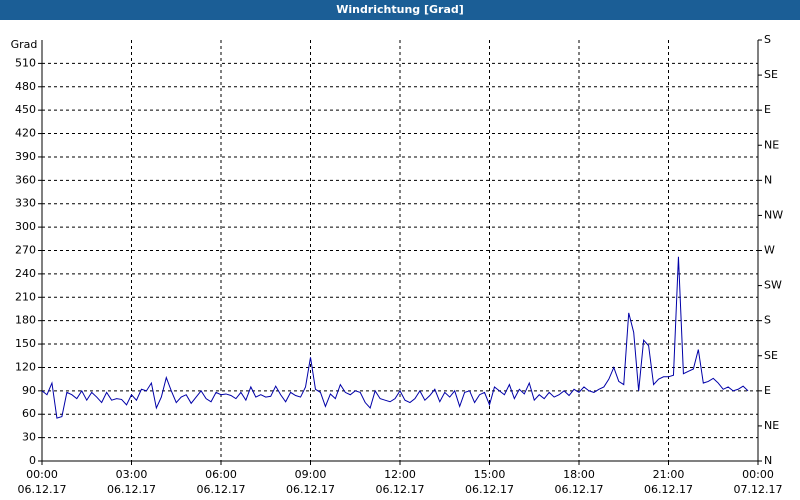  What do you see at coordinates (579, 474) in the screenshot?
I see `x-tick-label: 18:00` at bounding box center [579, 474].